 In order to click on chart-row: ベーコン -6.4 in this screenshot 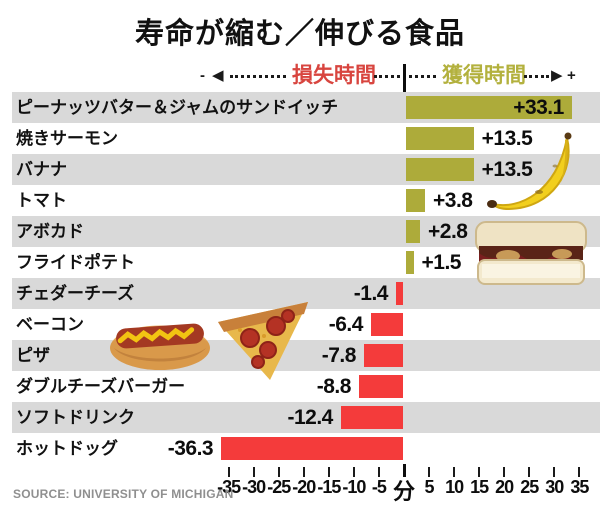, I will do `click(306, 324)`.